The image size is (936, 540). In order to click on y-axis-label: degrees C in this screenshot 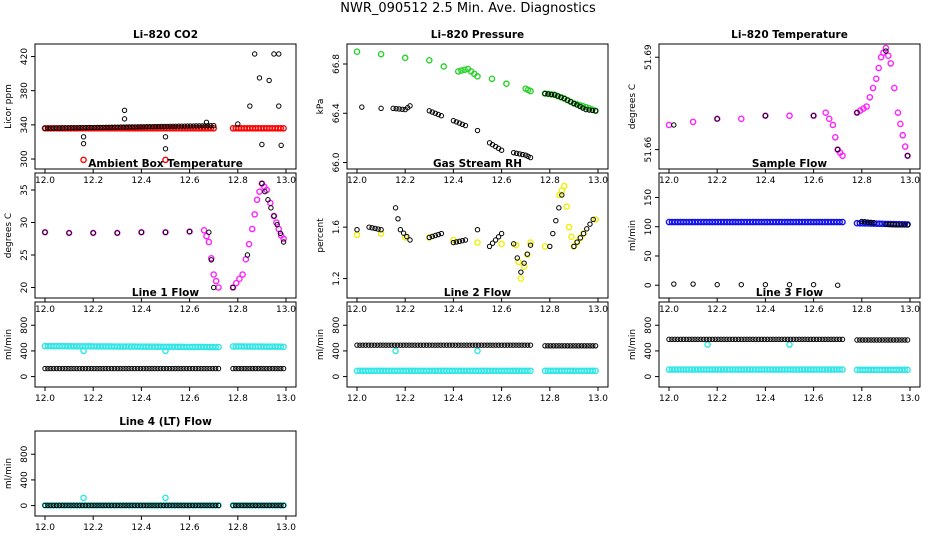, I will do `click(9, 235)`.